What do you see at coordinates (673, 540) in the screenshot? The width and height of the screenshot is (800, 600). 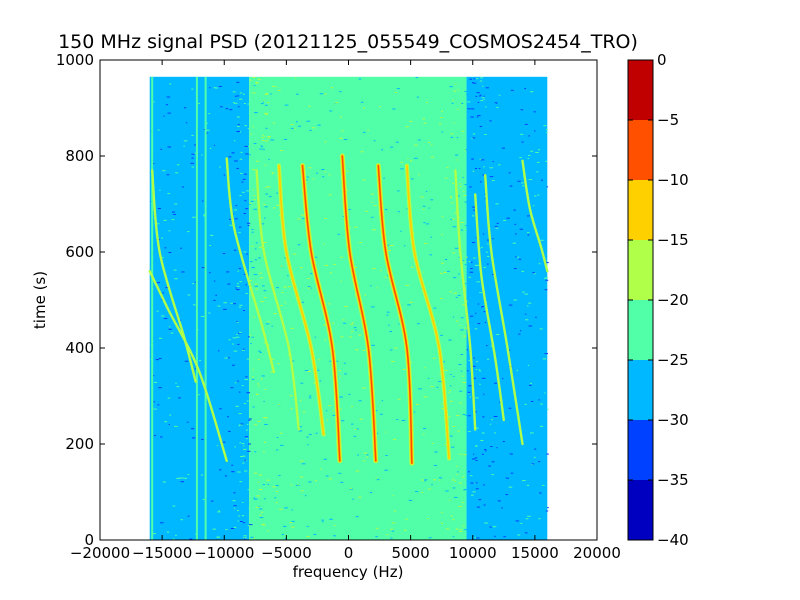 I see `colorbar-tick-label: −40` at bounding box center [673, 540].